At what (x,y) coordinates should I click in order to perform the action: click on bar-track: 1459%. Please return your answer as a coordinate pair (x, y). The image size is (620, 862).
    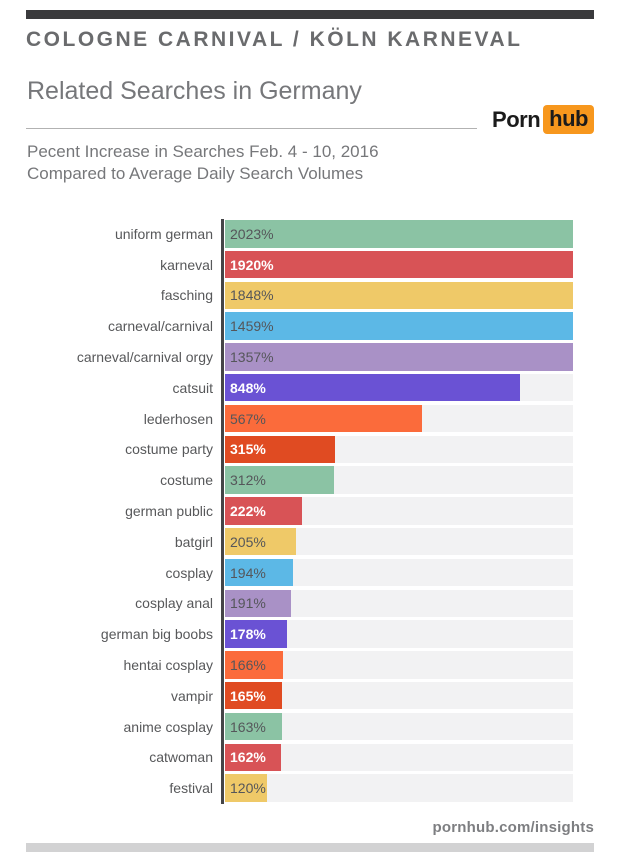
    Looking at the image, I should click on (399, 326).